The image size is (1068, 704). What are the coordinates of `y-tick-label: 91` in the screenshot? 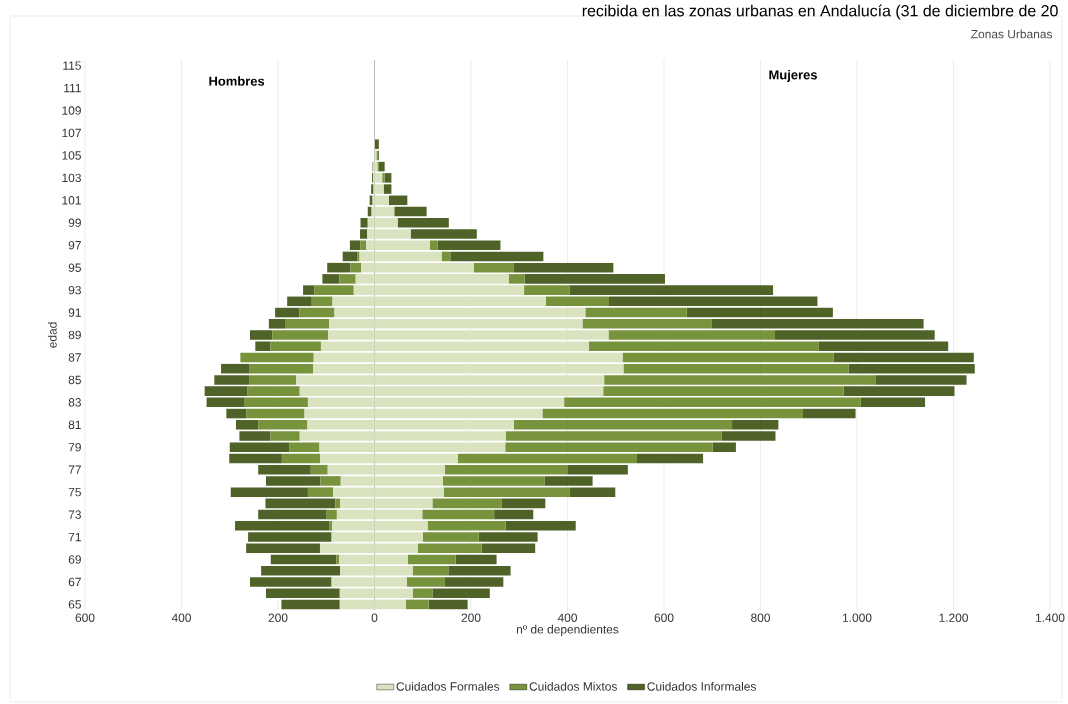 It's located at (74, 312).